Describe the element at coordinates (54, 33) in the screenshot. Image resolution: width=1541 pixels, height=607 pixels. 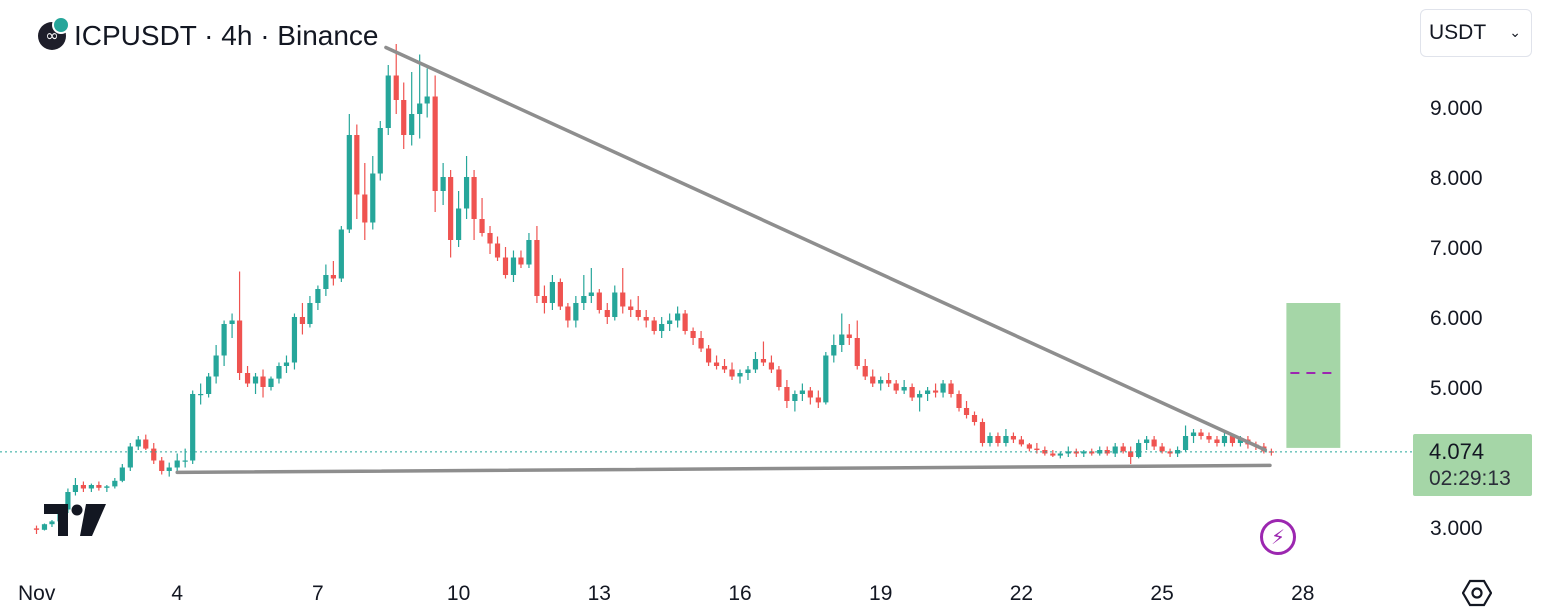
I see `internet-computer-logo-icon: ∞` at that location.